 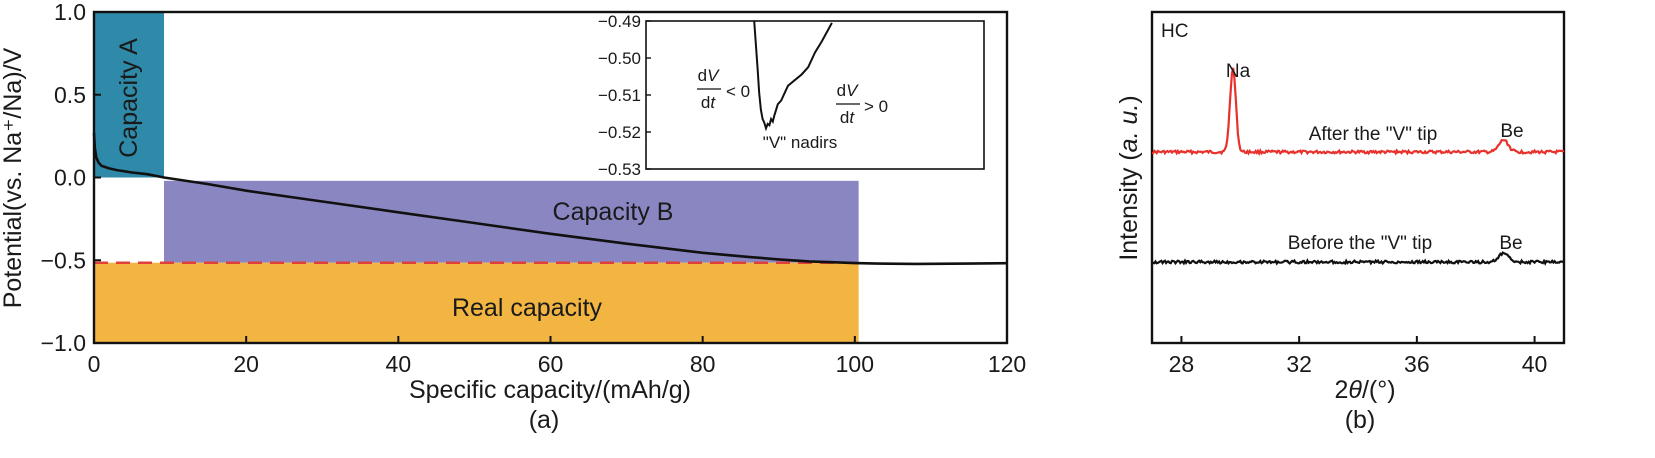 What do you see at coordinates (1358, 356) in the screenshot?
I see `x-axis-b: 28 32 36 40` at bounding box center [1358, 356].